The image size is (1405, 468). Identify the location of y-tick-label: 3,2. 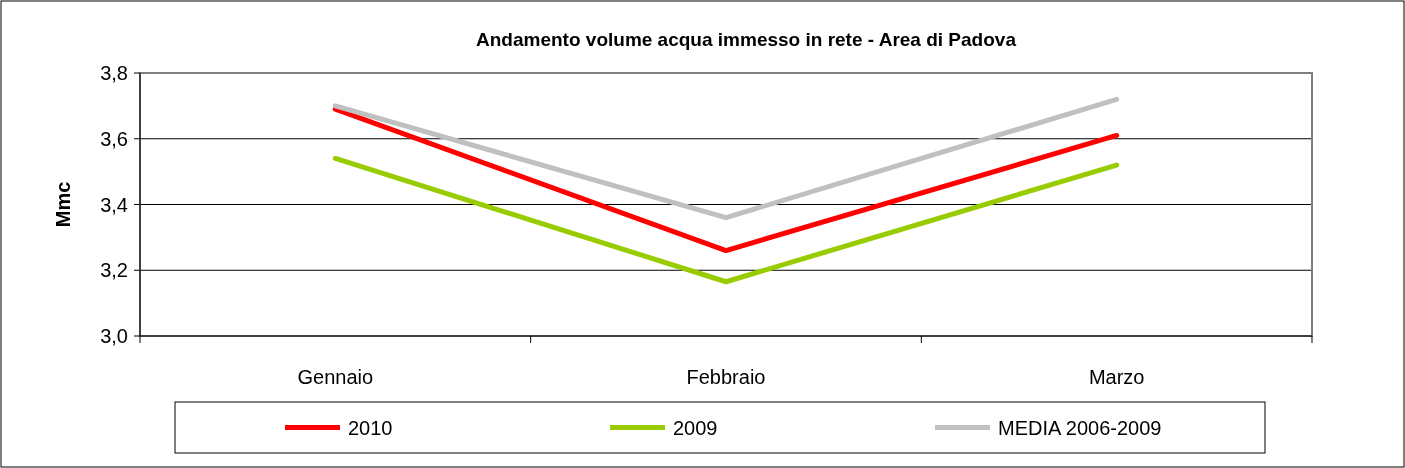
(114, 270).